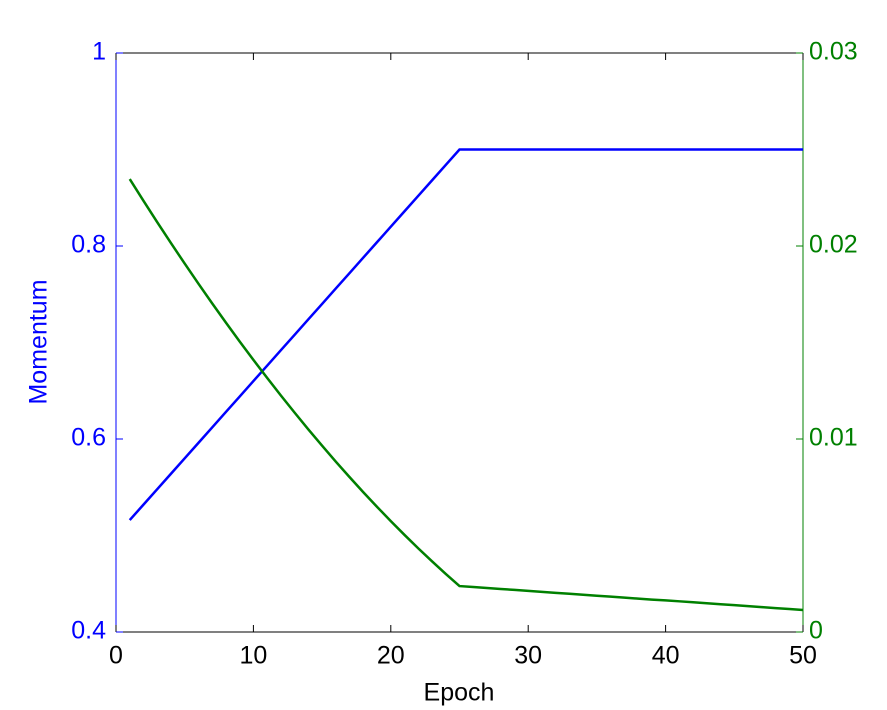 This screenshot has width=887, height=710. What do you see at coordinates (833, 52) in the screenshot?
I see `y2-tick-label: 0.03` at bounding box center [833, 52].